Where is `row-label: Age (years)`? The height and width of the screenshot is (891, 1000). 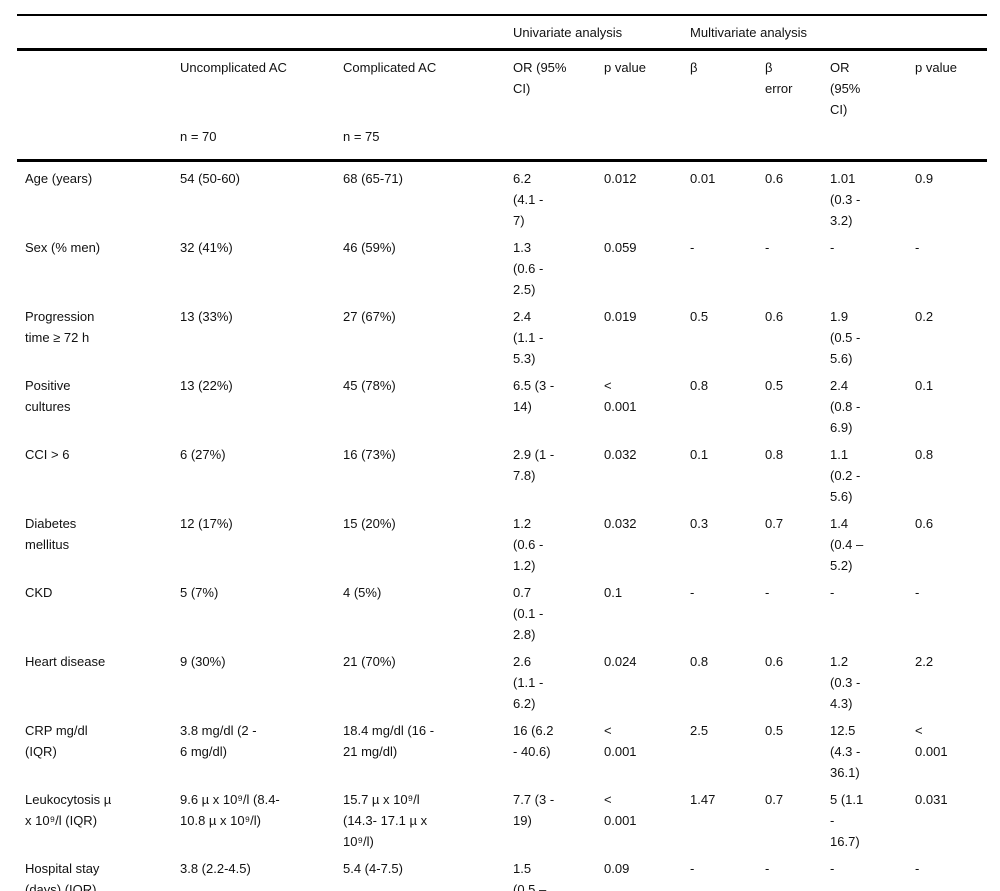
row-label: Age (years) is located at coordinates (59, 178).